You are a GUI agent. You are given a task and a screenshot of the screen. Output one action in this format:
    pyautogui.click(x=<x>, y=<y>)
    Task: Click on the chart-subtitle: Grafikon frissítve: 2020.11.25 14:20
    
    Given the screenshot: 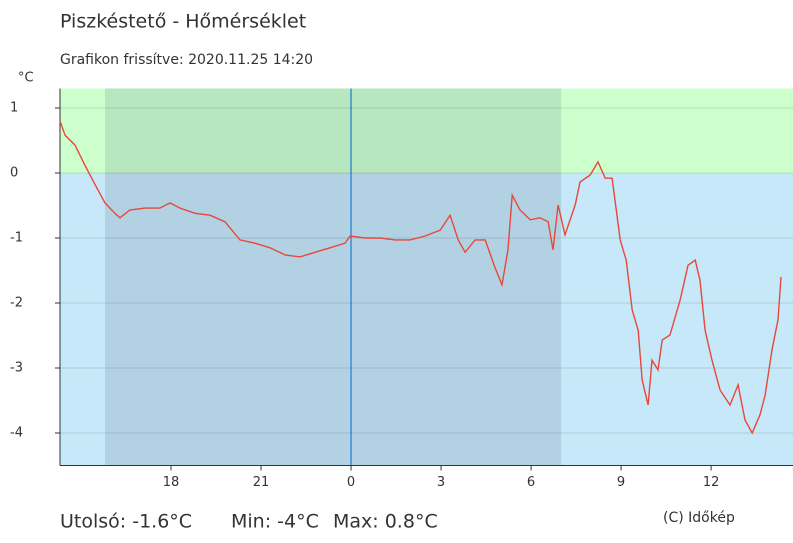 What is the action you would take?
    pyautogui.click(x=186, y=60)
    